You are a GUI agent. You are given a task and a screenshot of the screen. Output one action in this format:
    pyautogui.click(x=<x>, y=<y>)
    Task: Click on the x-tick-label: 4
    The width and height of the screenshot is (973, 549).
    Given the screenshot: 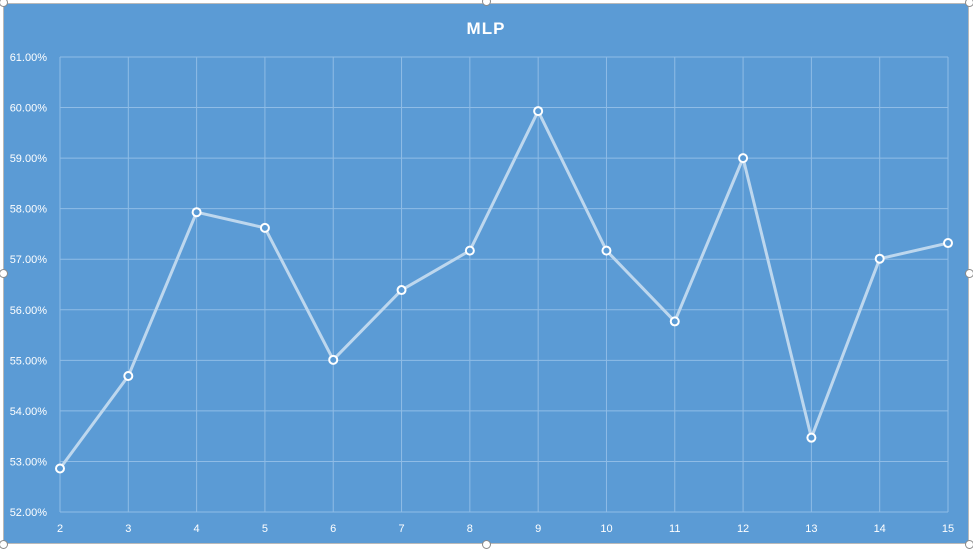 What is the action you would take?
    pyautogui.click(x=197, y=529)
    